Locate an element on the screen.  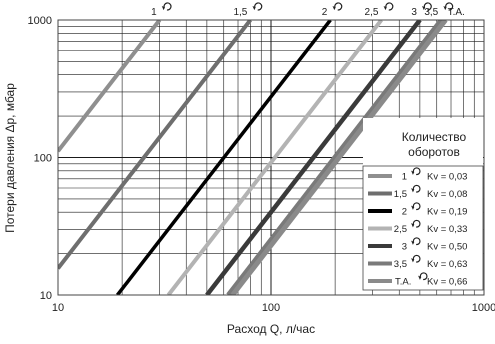
legend-label: 1 is located at coordinates (404, 177).